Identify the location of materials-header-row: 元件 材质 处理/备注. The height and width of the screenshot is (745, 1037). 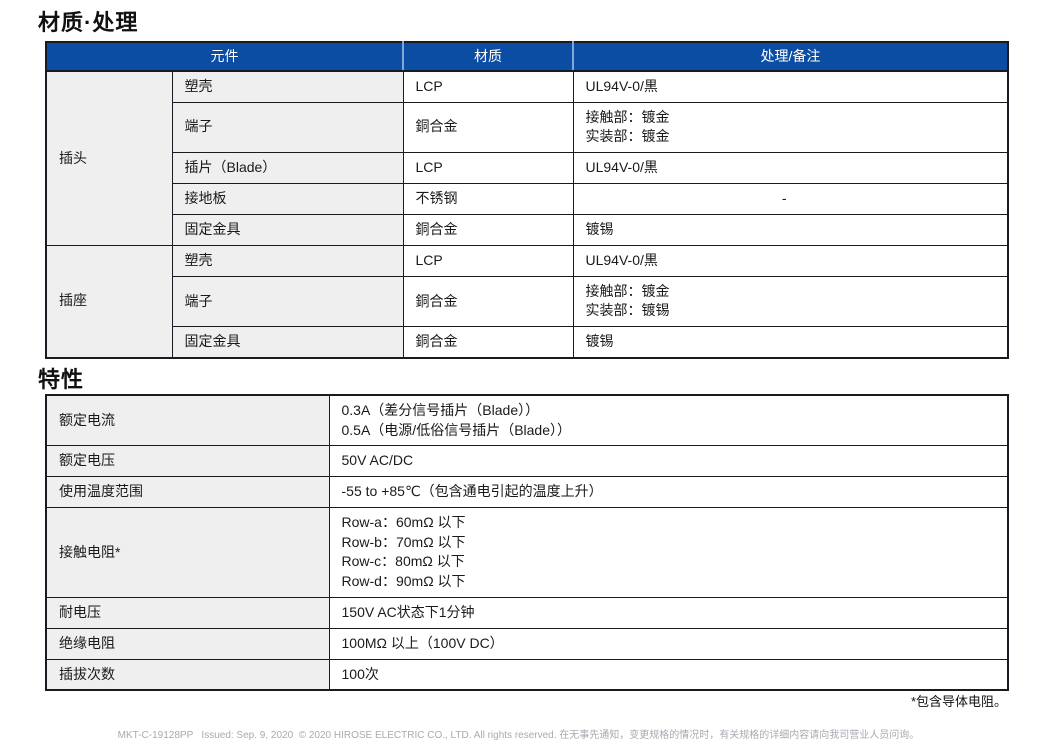
(527, 56).